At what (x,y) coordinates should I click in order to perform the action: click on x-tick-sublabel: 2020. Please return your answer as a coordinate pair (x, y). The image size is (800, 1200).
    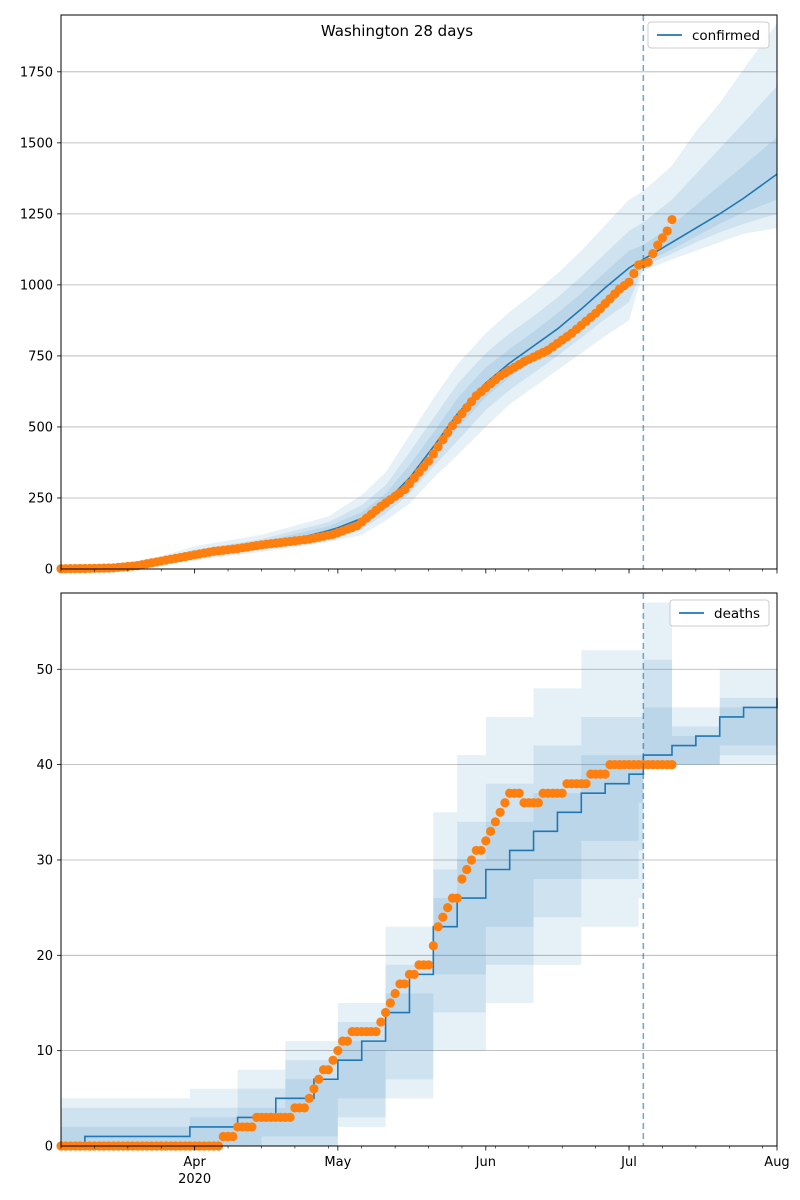
    Looking at the image, I should click on (194, 1179).